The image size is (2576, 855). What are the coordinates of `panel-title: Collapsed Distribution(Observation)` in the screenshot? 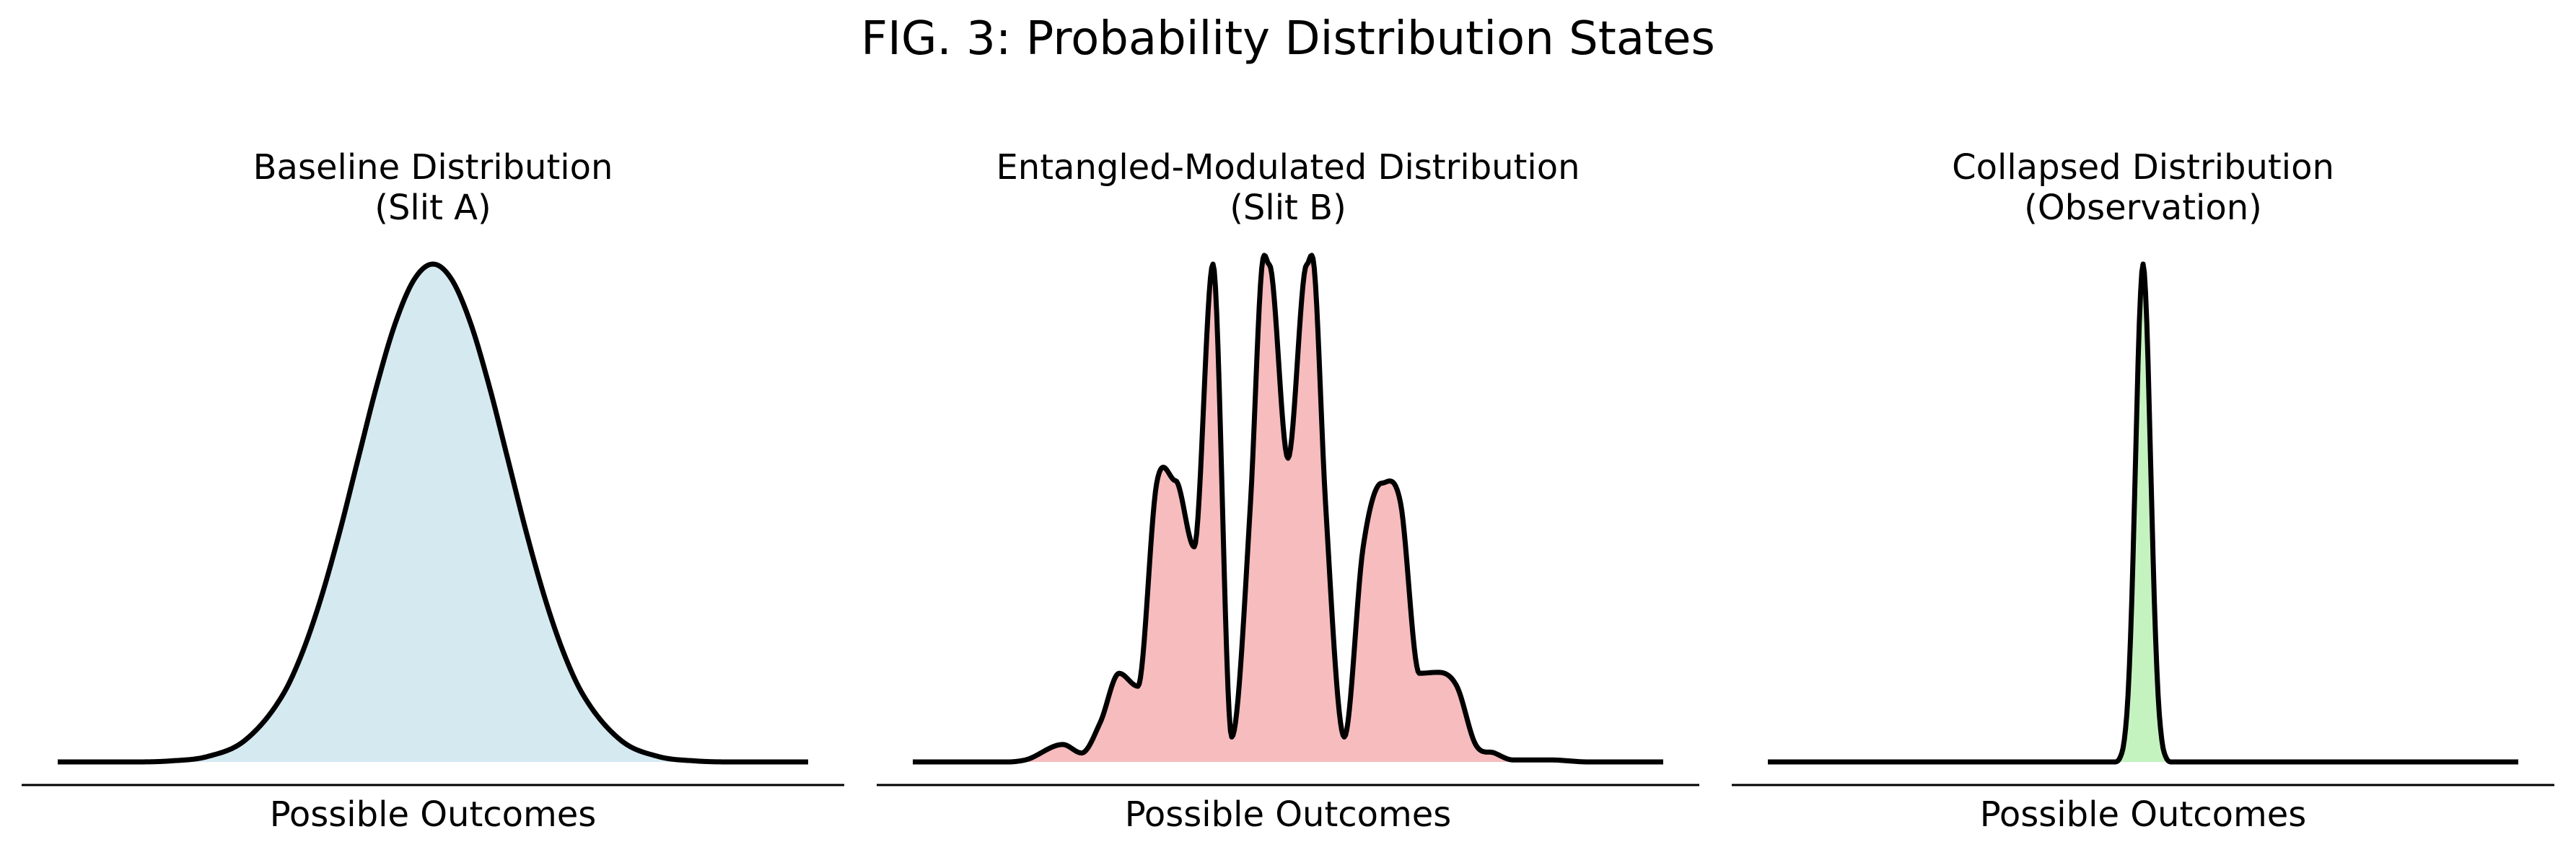 It's located at (2143, 188).